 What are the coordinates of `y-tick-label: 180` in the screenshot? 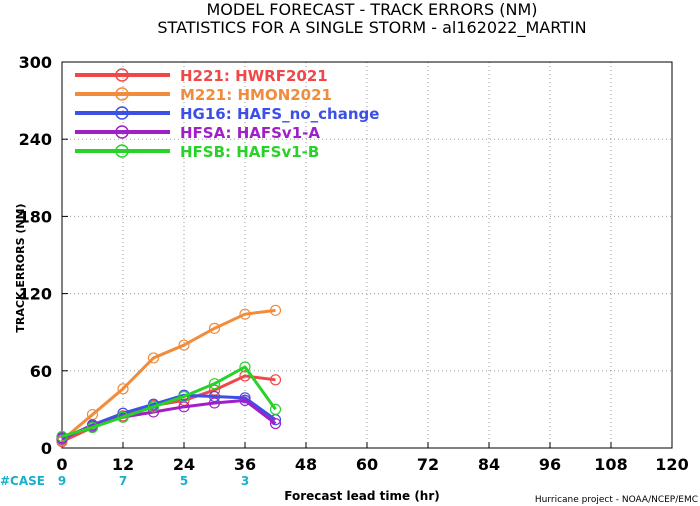 It's located at (35, 216).